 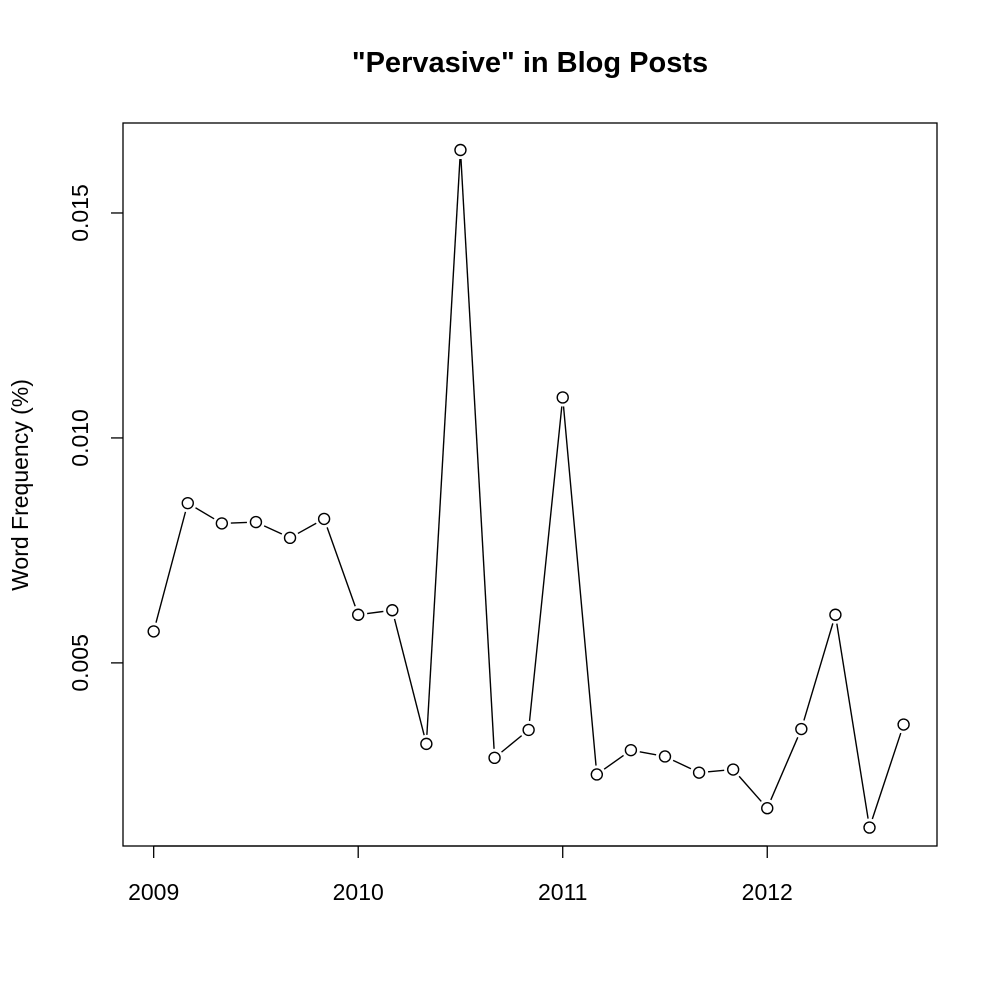 I want to click on chart-title: "Pervasive" in Blog Posts, so click(x=530, y=63).